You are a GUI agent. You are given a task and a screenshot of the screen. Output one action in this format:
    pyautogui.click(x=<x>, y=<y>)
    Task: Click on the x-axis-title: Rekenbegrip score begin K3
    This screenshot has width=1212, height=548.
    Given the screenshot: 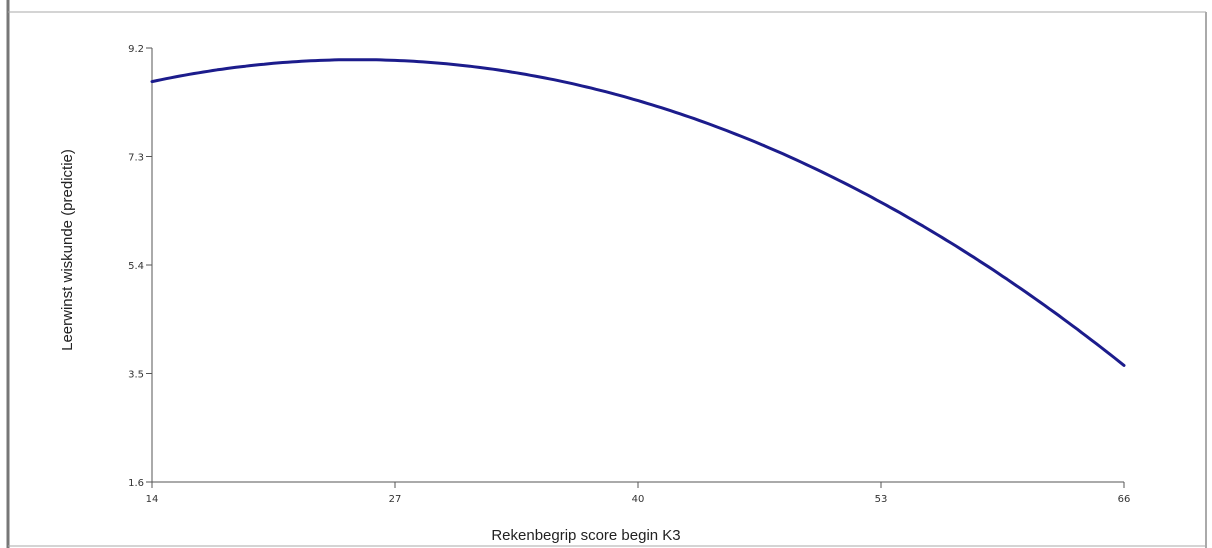 What is the action you would take?
    pyautogui.click(x=585, y=535)
    